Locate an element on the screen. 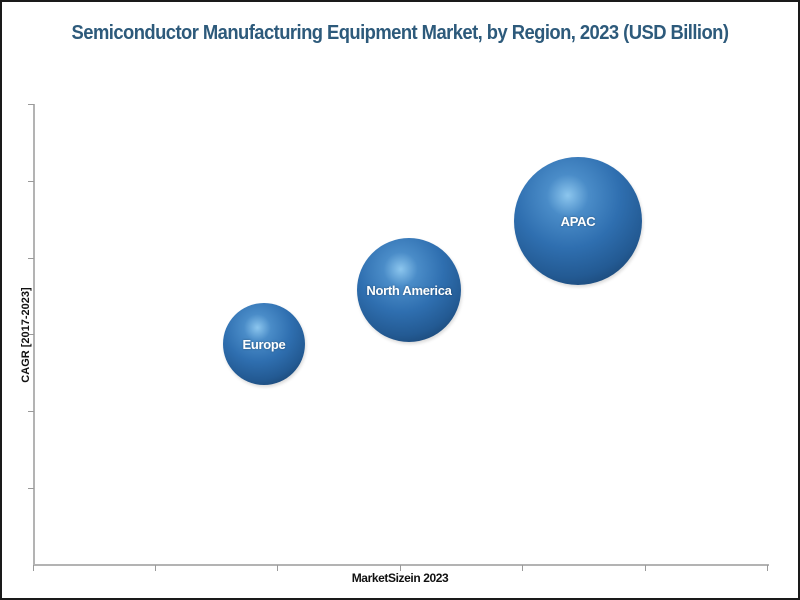 Image resolution: width=800 pixels, height=600 pixels. bubble-north-america: North America is located at coordinates (409, 290).